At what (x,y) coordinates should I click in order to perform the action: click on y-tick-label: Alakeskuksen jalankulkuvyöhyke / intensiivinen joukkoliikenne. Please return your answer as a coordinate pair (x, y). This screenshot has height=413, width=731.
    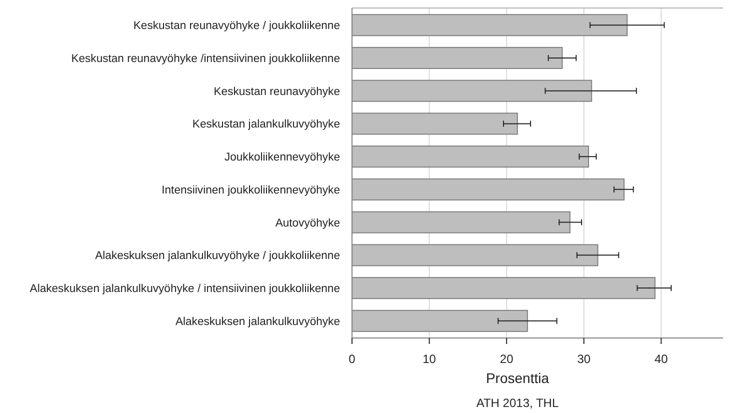
    Looking at the image, I should click on (185, 288).